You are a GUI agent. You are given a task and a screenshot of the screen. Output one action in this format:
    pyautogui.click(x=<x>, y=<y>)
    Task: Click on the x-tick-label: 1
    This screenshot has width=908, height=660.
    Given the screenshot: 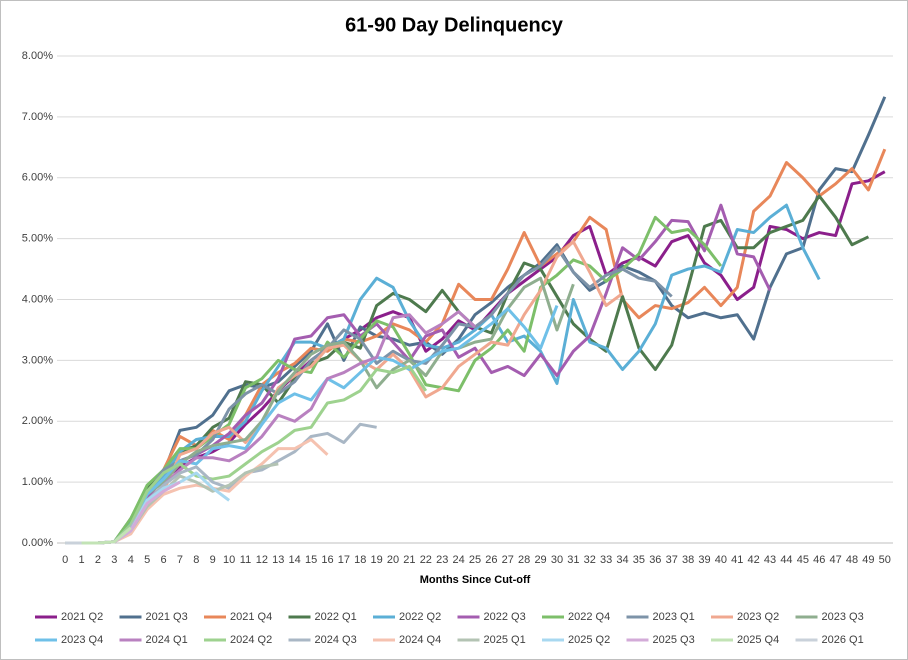 What is the action you would take?
    pyautogui.click(x=82, y=560)
    